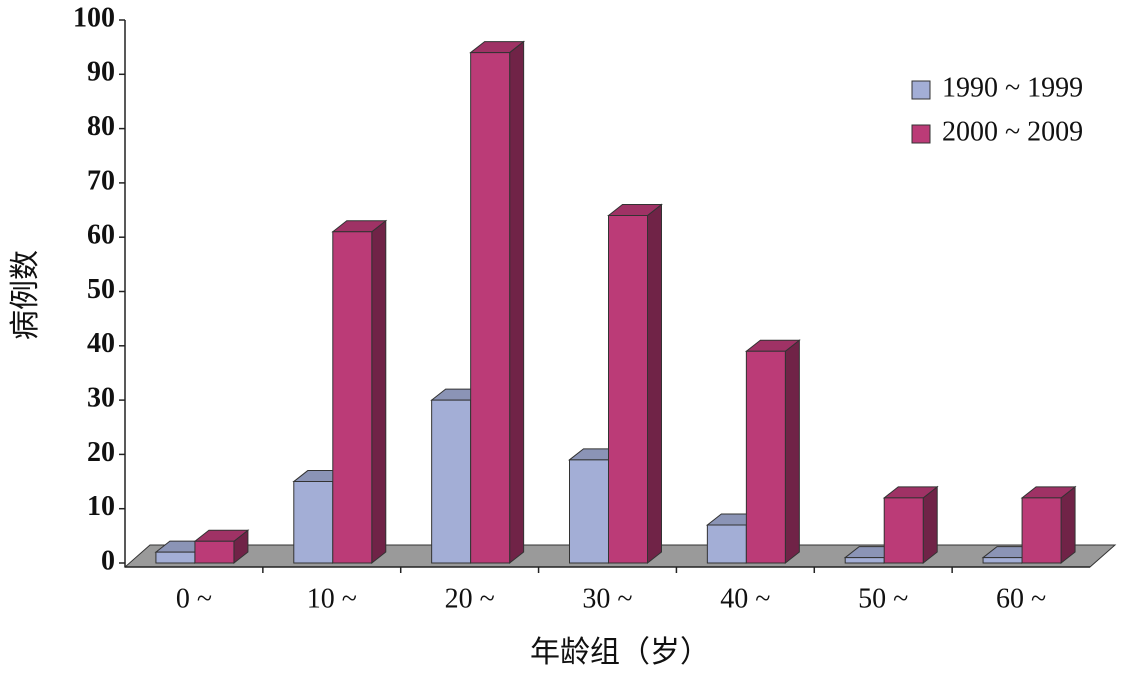 This screenshot has height=677, width=1125. What do you see at coordinates (101, 398) in the screenshot?
I see `y-tick-label: 30` at bounding box center [101, 398].